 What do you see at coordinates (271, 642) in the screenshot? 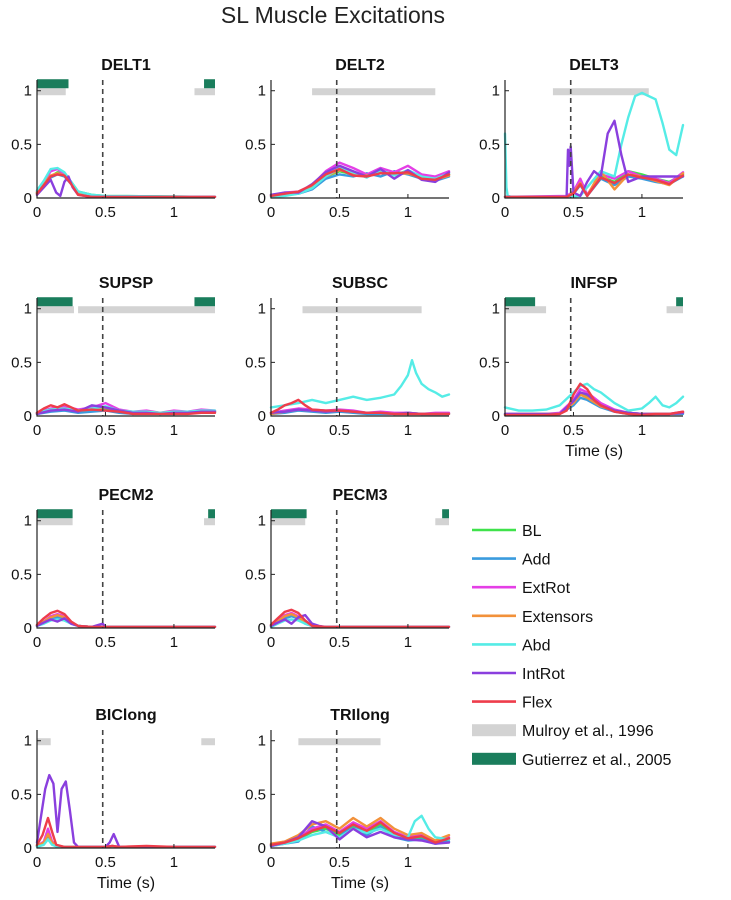
I see `panel-pecm3-xtick-label: 0` at bounding box center [271, 642].